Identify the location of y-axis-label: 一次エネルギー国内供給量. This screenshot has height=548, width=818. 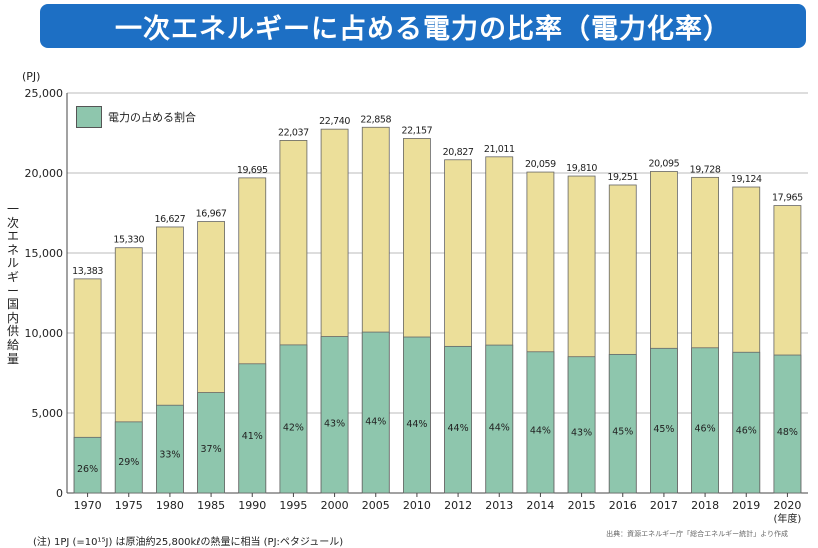
(12, 284).